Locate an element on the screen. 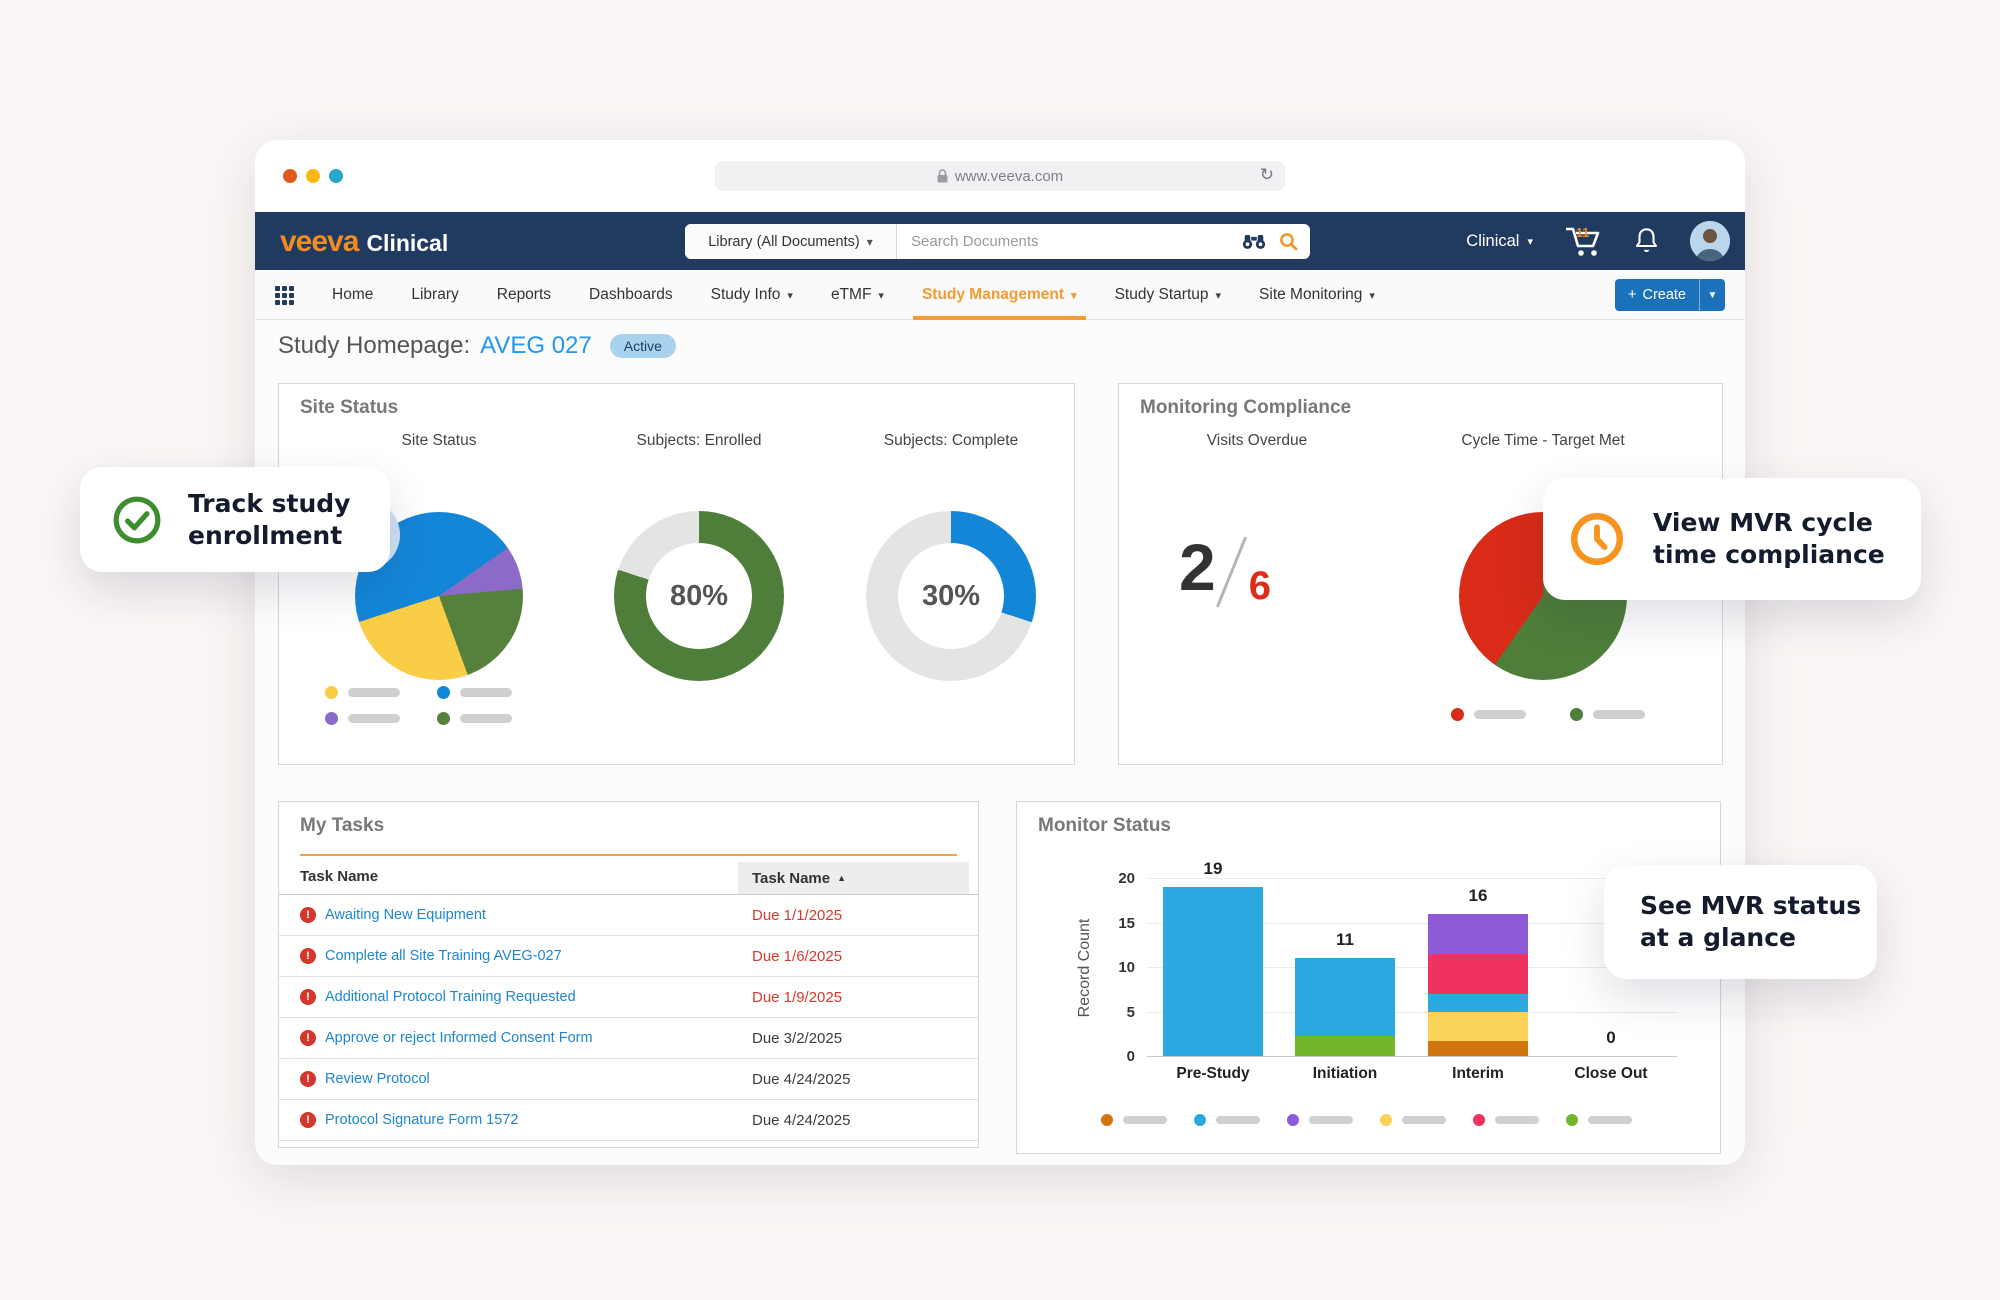  task-link: Complete all Site Training AVEG-027 is located at coordinates (443, 956).